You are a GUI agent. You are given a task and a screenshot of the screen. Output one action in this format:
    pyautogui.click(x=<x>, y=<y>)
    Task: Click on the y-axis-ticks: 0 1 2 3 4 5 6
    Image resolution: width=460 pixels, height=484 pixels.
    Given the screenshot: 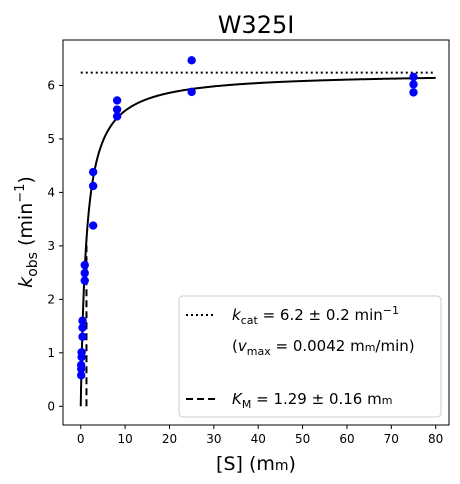 What is the action you would take?
    pyautogui.click(x=55, y=245)
    